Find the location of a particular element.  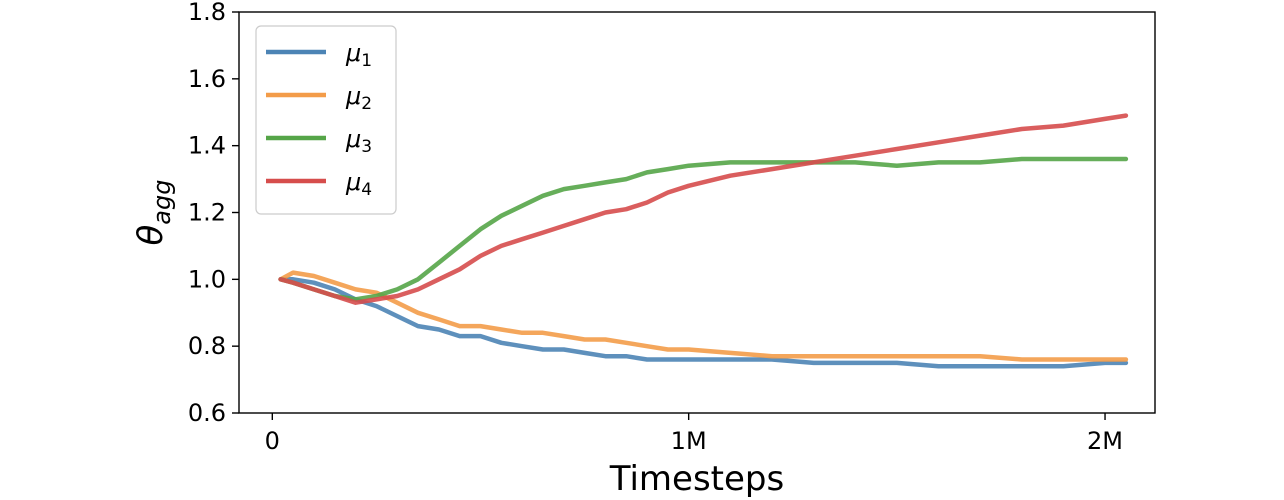

y-tick-label-5: 1.6 is located at coordinates (207, 79).